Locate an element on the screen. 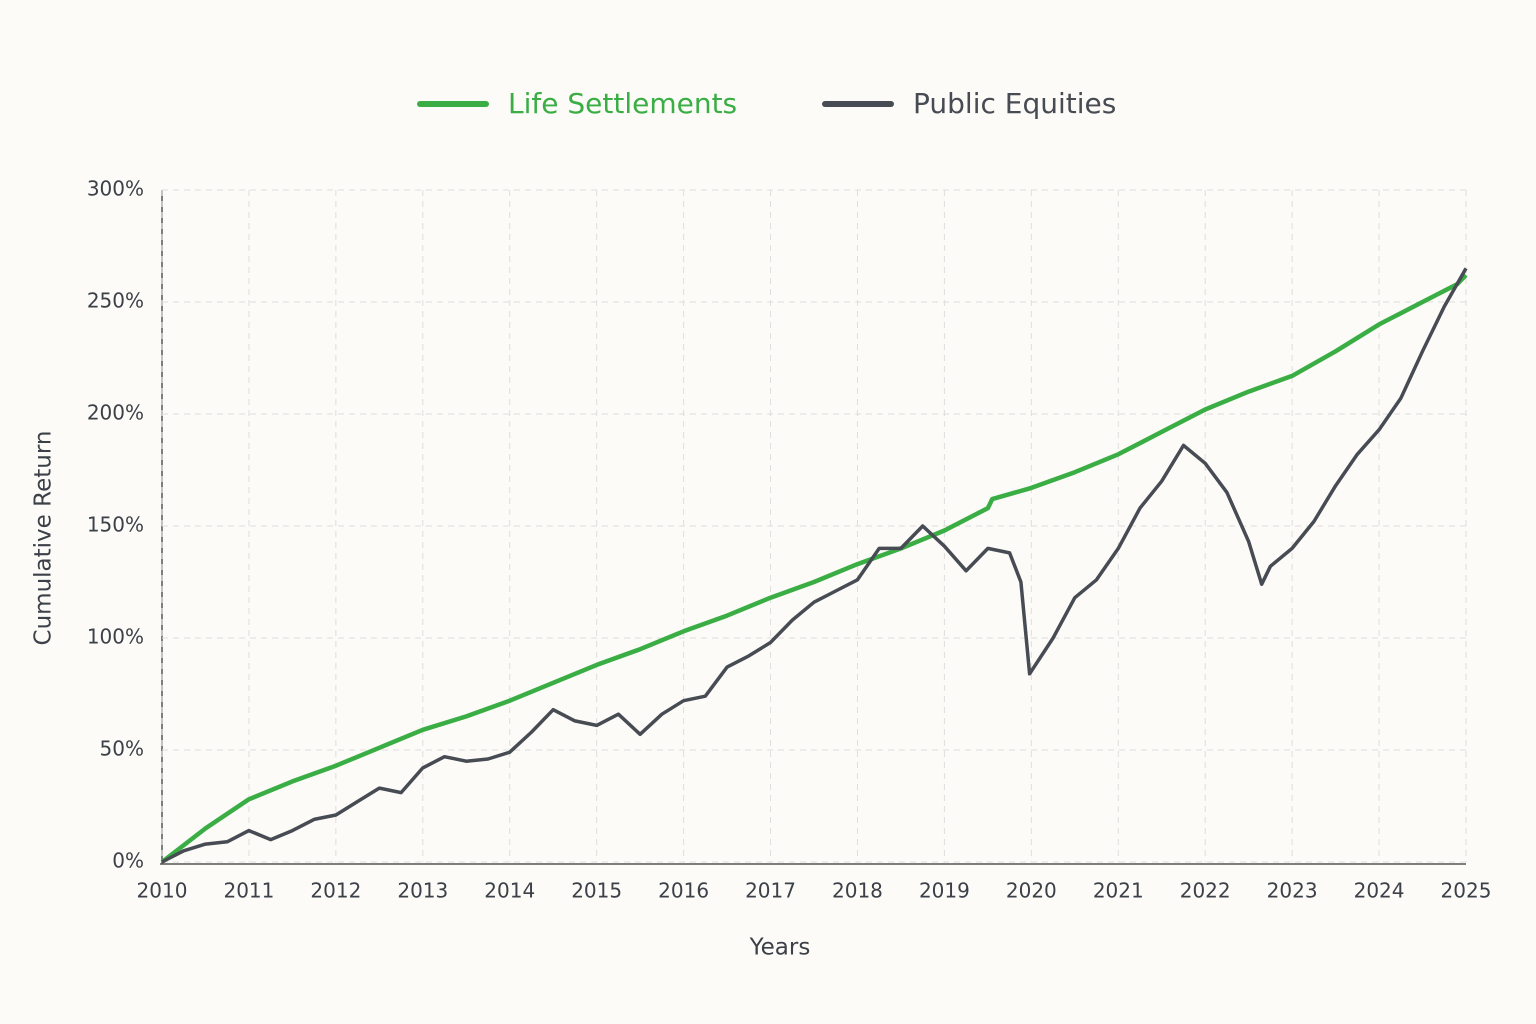 This screenshot has height=1024, width=1536. x-tick-label: 2012 is located at coordinates (335, 891).